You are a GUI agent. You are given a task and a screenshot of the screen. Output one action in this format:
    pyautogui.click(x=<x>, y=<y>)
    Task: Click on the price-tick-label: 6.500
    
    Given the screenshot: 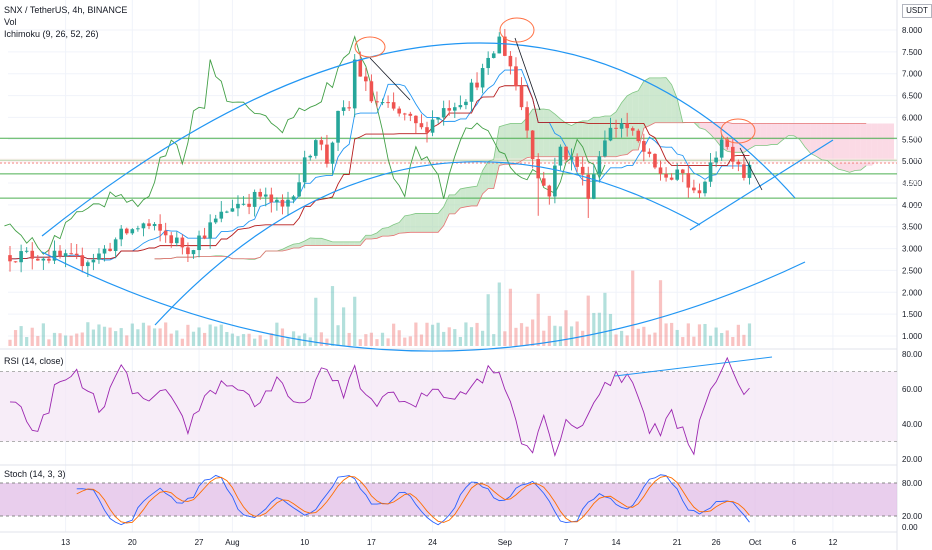 What is the action you would take?
    pyautogui.click(x=912, y=96)
    